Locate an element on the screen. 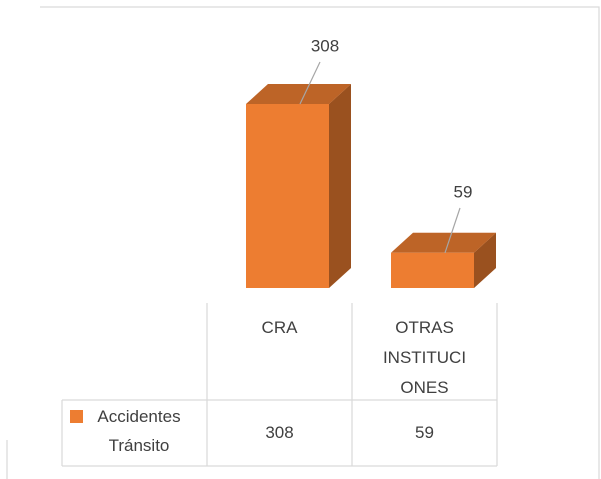 This screenshot has height=479, width=601. table-value: 308 is located at coordinates (279, 432).